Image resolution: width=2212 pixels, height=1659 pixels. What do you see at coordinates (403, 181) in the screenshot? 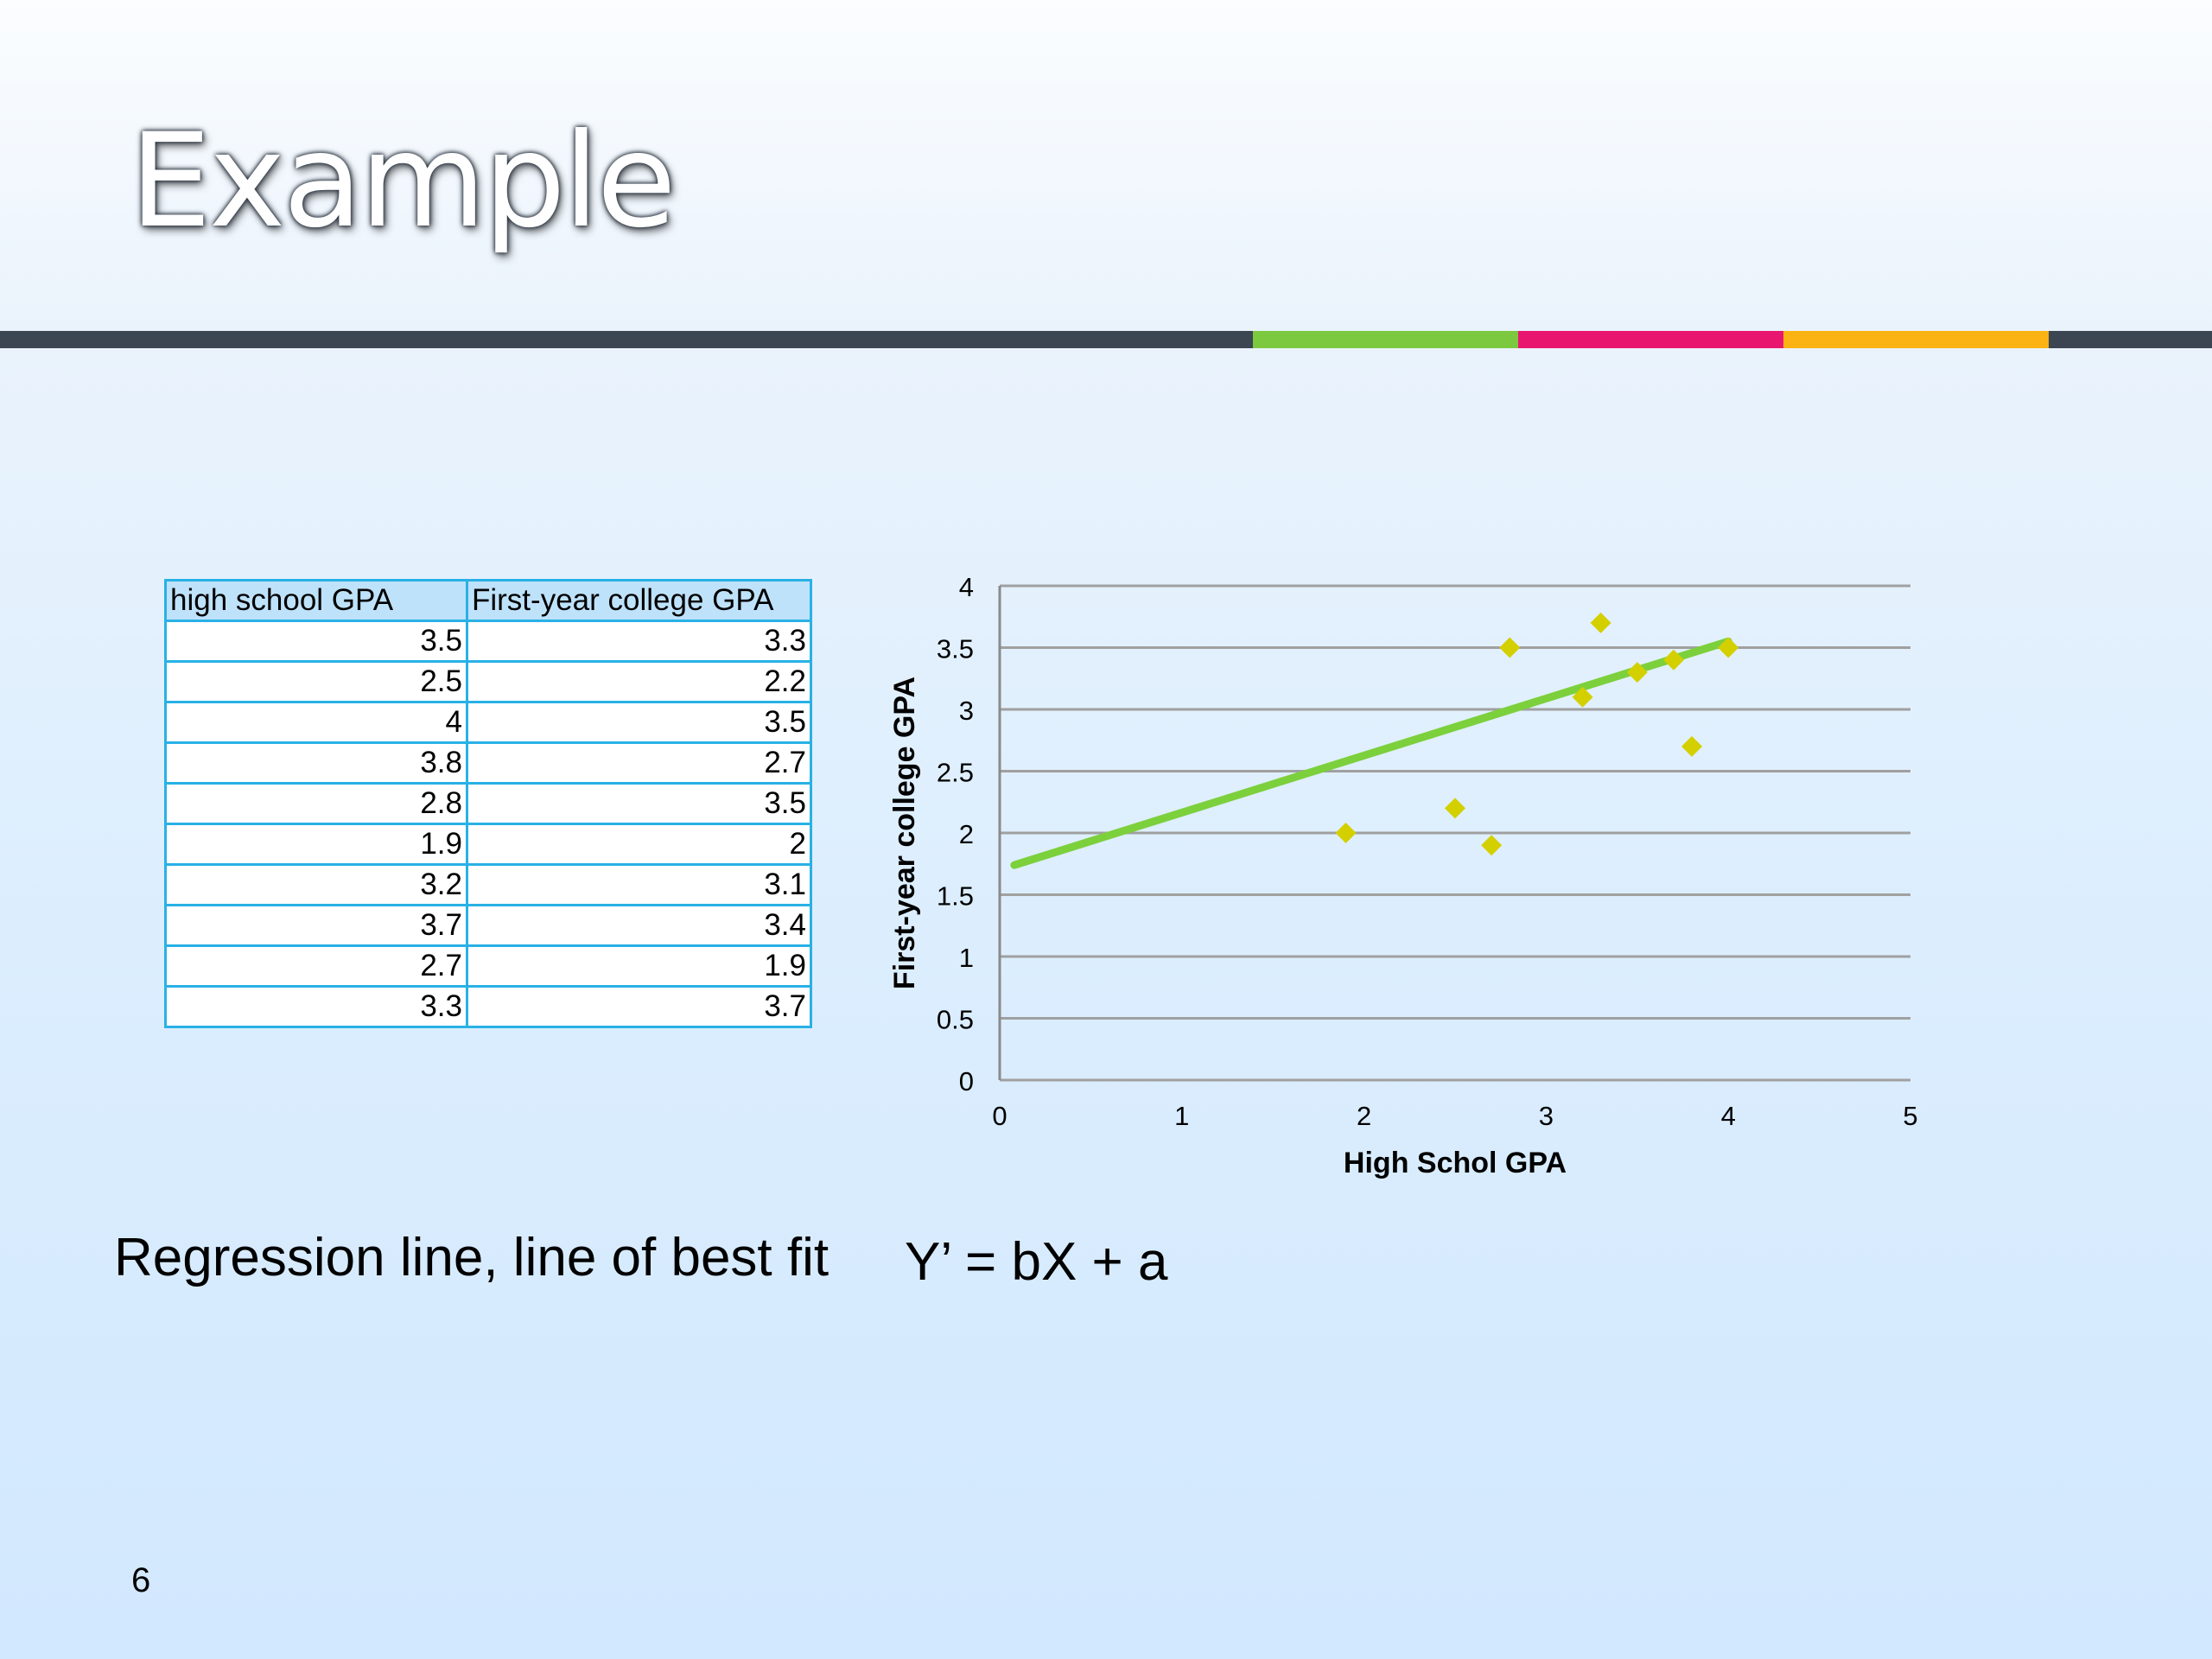
I see `slide-title: Example` at bounding box center [403, 181].